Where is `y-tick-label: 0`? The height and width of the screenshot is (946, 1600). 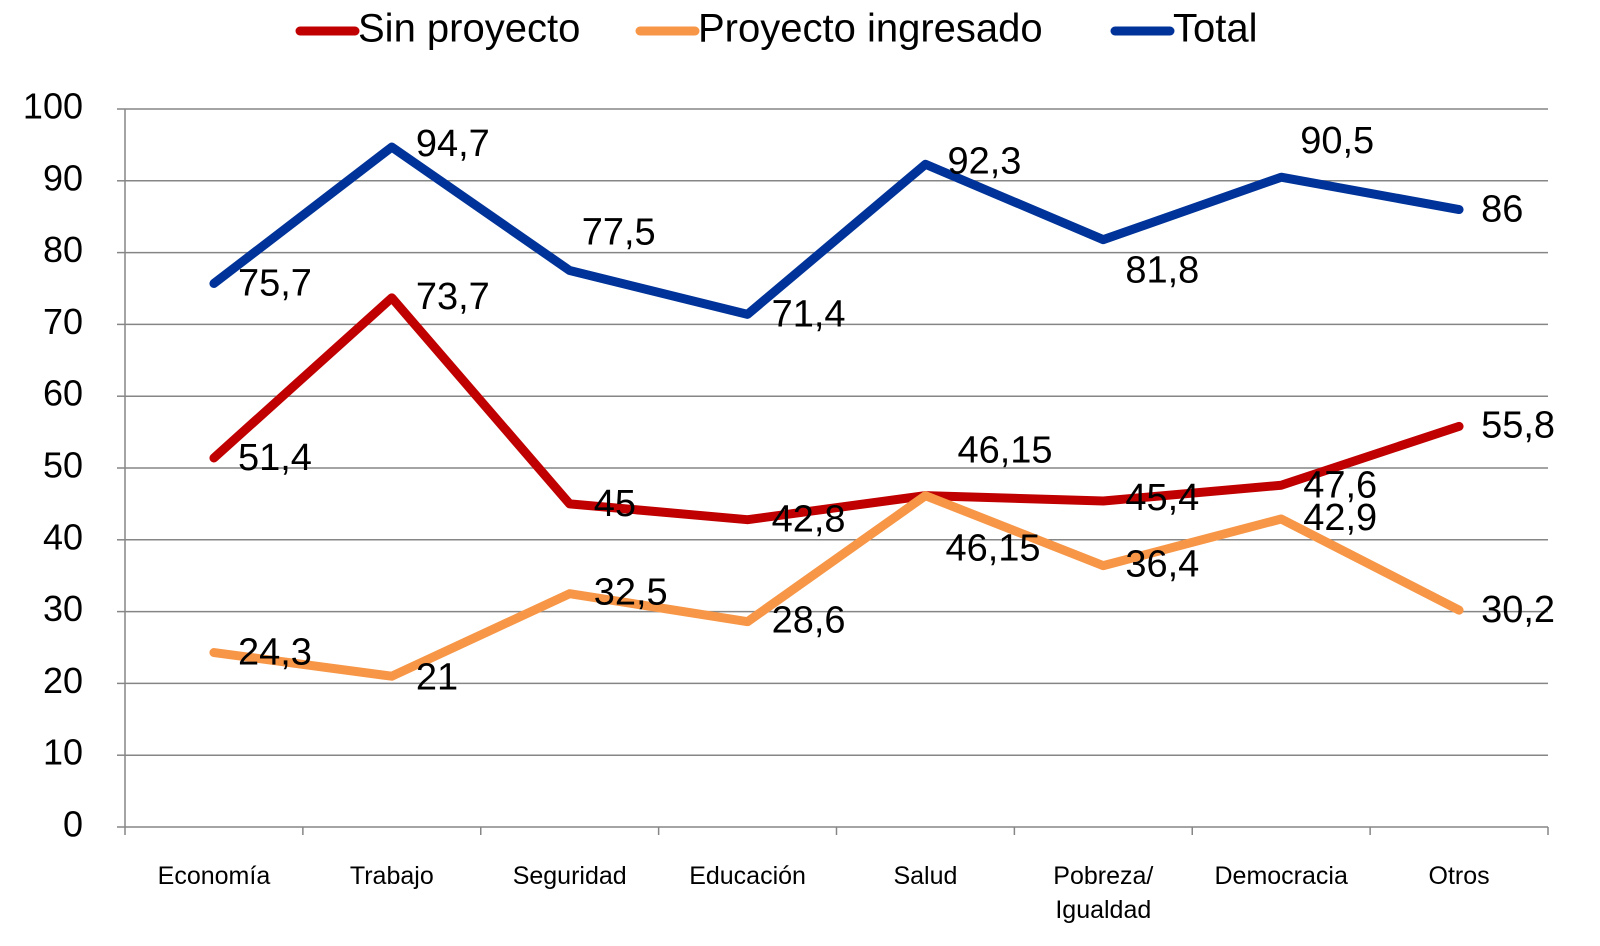 y-tick-label: 0 is located at coordinates (73, 824).